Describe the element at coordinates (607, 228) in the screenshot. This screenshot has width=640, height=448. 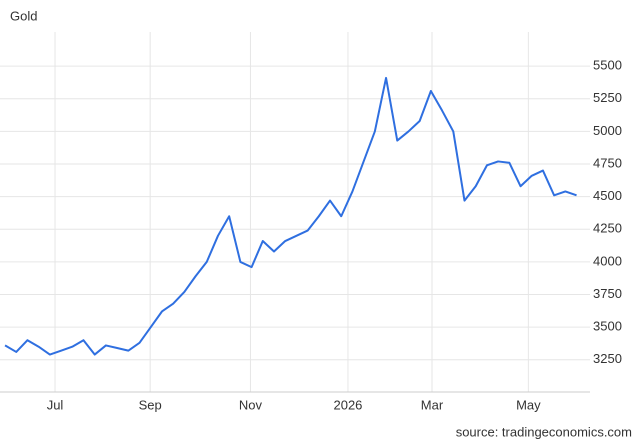
I see `y-tick-label: 4250` at that location.